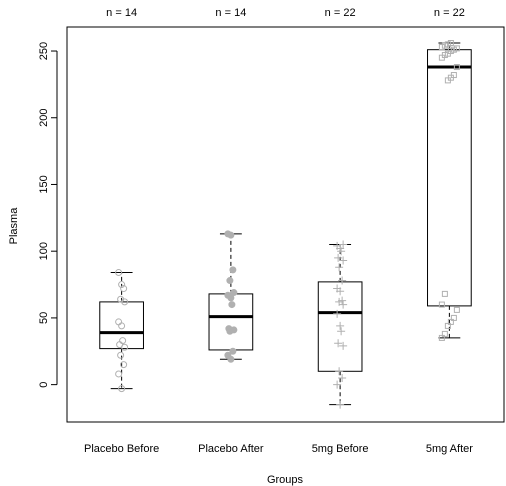 The image size is (506, 486). Describe the element at coordinates (44, 251) in the screenshot. I see `y-tick-label: 100` at that location.